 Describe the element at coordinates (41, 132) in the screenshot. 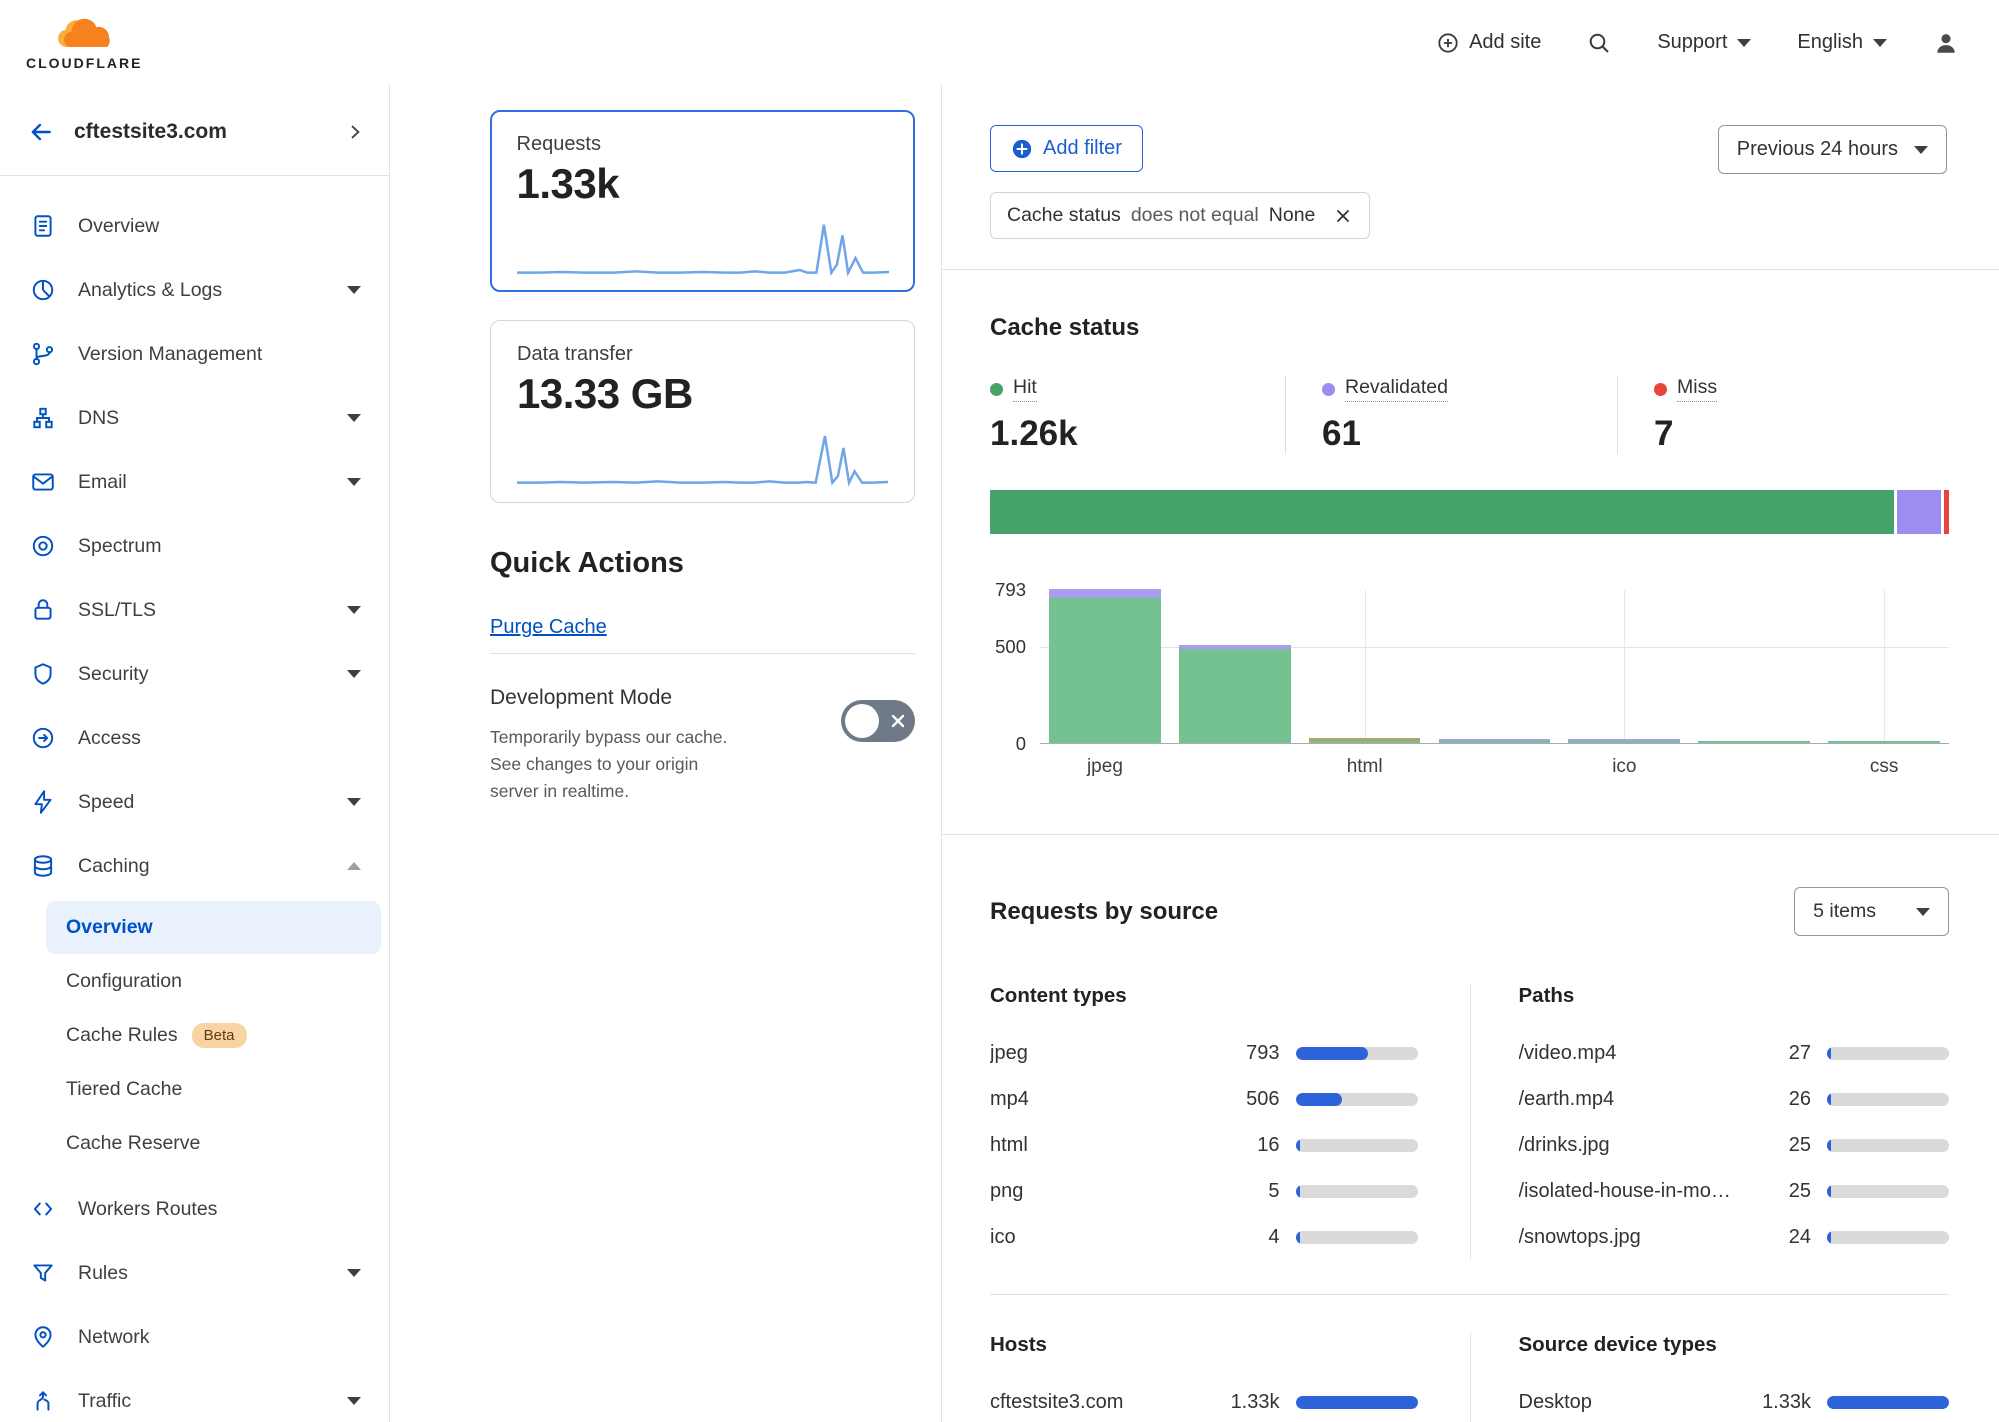

I see `back-arrow-icon` at that location.